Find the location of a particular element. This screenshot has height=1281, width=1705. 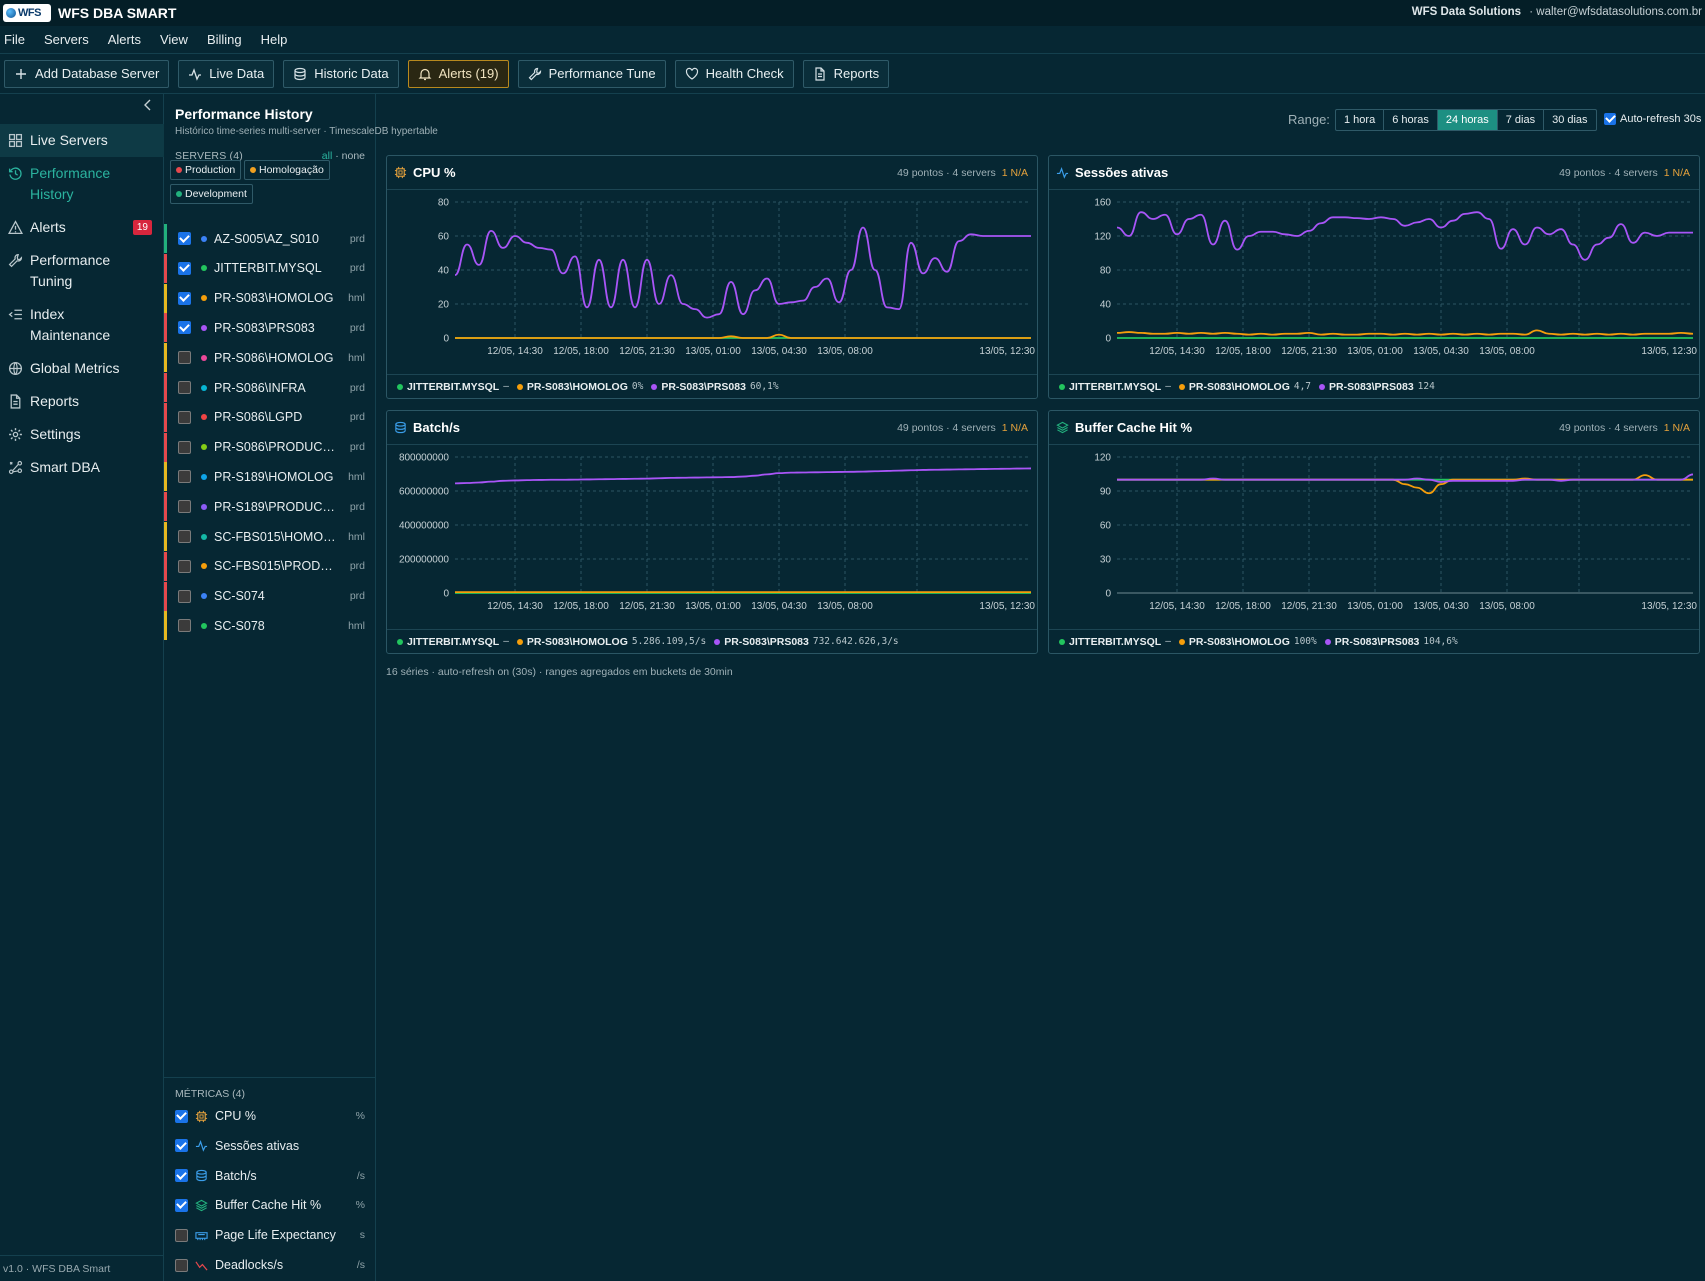

server-row: PR-S189\HOMOLOG hml is located at coordinates (269, 477).